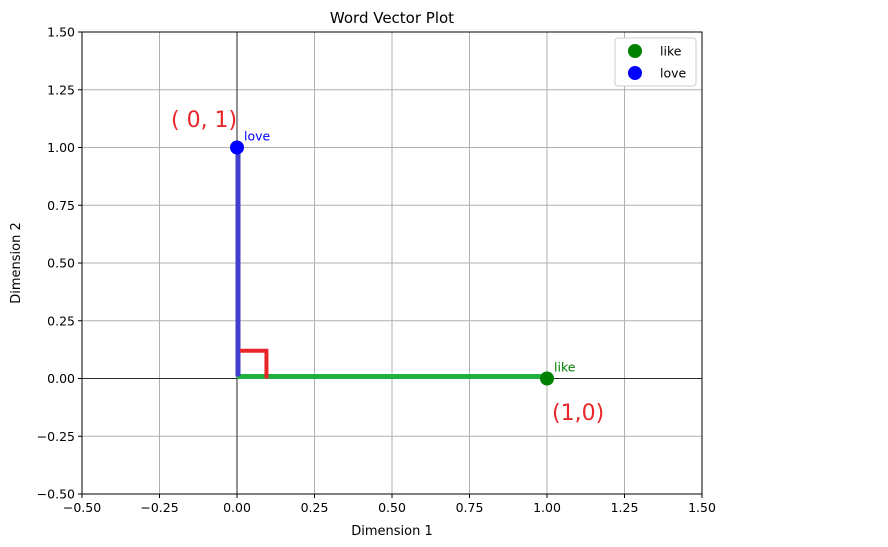 The width and height of the screenshot is (888, 547). I want to click on vector-lines, so click(391, 263).